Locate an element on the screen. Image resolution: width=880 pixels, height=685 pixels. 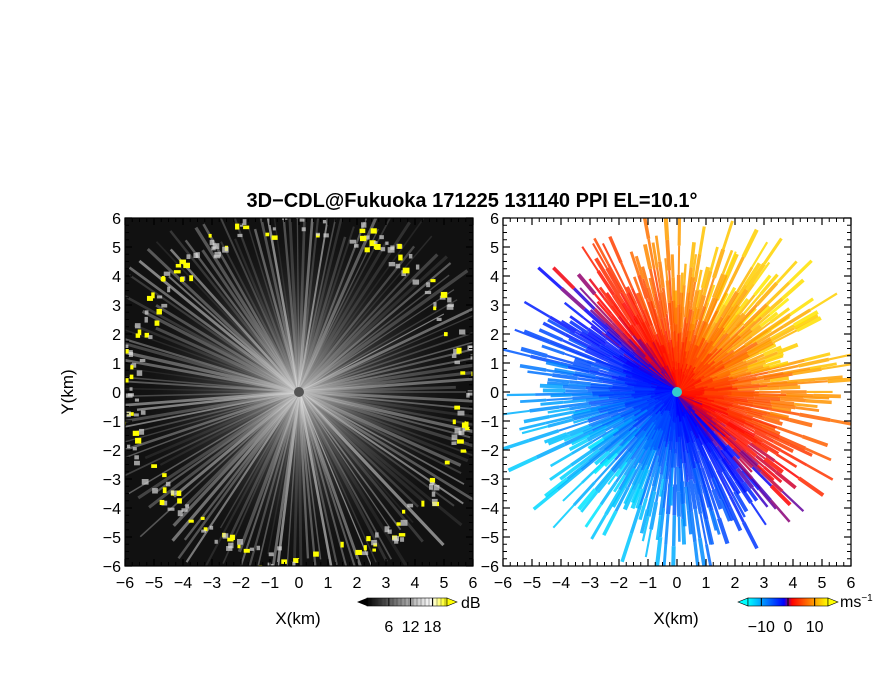
velocity-colorbar-unit: ms−1 is located at coordinates (856, 602).